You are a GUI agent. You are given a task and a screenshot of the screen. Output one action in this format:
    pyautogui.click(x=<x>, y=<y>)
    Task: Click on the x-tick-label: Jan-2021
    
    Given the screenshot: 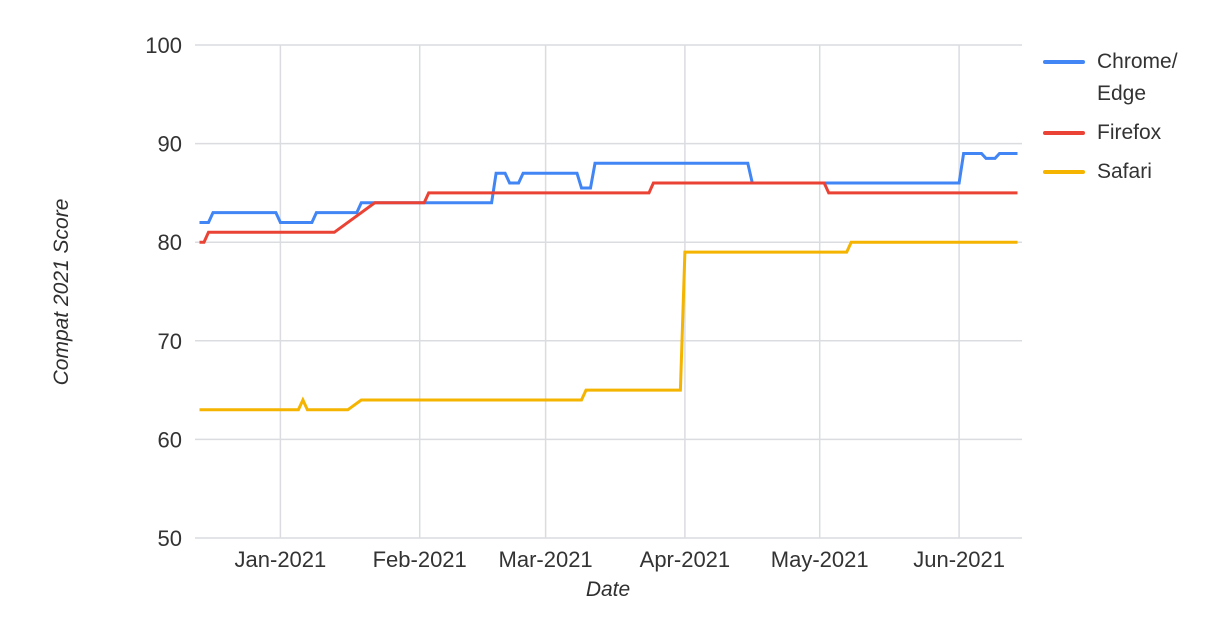 What is the action you would take?
    pyautogui.click(x=281, y=559)
    